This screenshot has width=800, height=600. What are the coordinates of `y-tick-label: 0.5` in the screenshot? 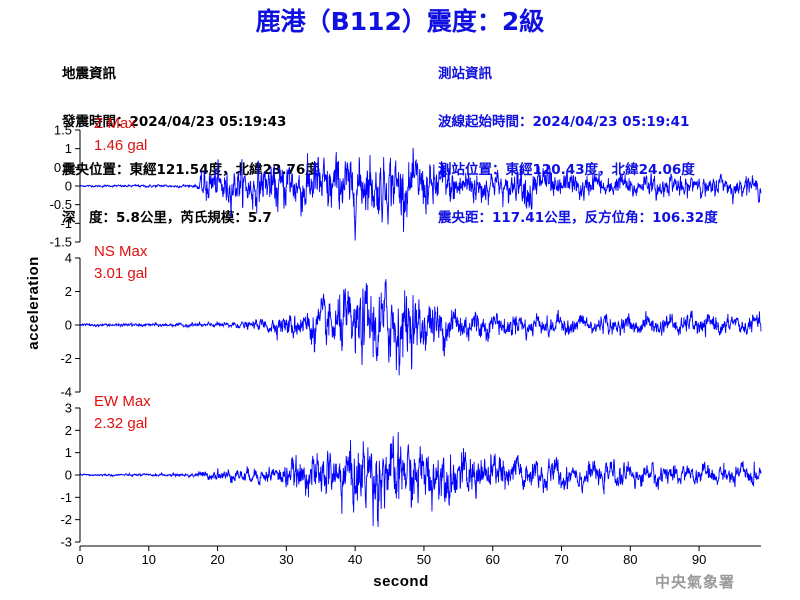 It's located at (63, 167).